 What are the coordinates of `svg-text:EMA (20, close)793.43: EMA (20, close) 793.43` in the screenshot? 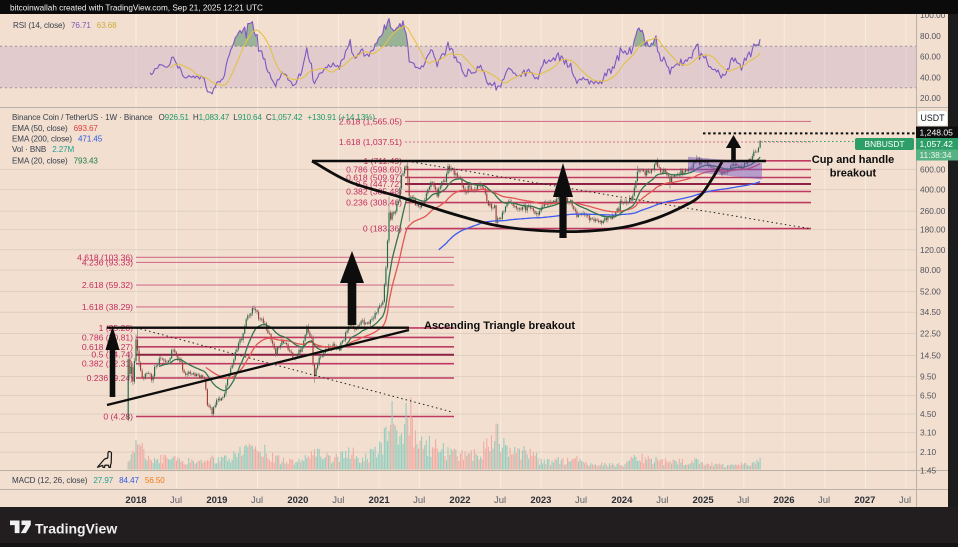 It's located at (55, 161).